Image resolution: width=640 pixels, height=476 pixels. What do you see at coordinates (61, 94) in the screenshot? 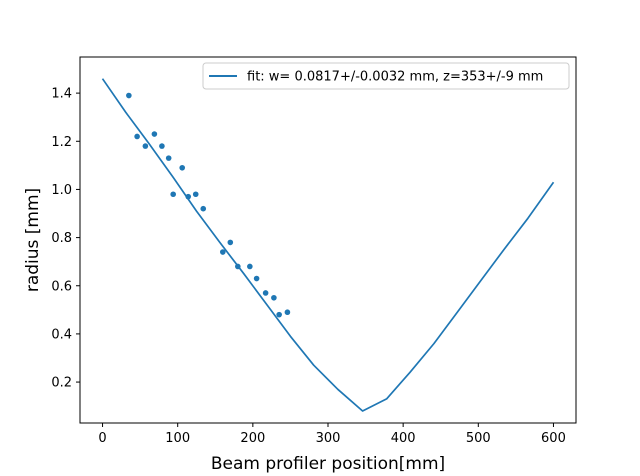
I see `y-tick-label: 1.4` at bounding box center [61, 94].